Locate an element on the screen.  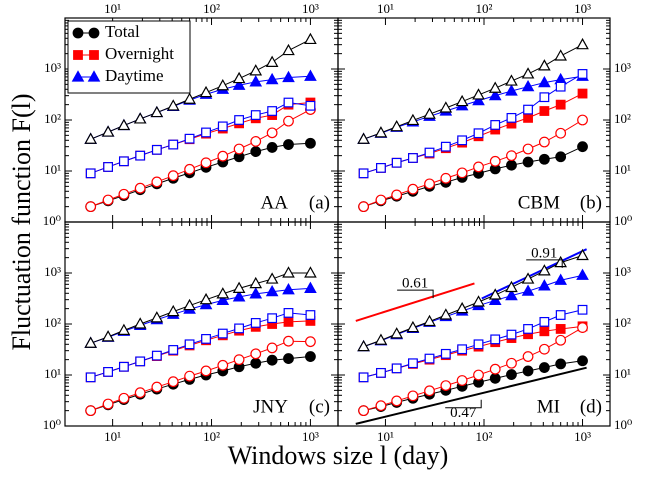
y-tick-label: 10² is located at coordinates (622, 118).